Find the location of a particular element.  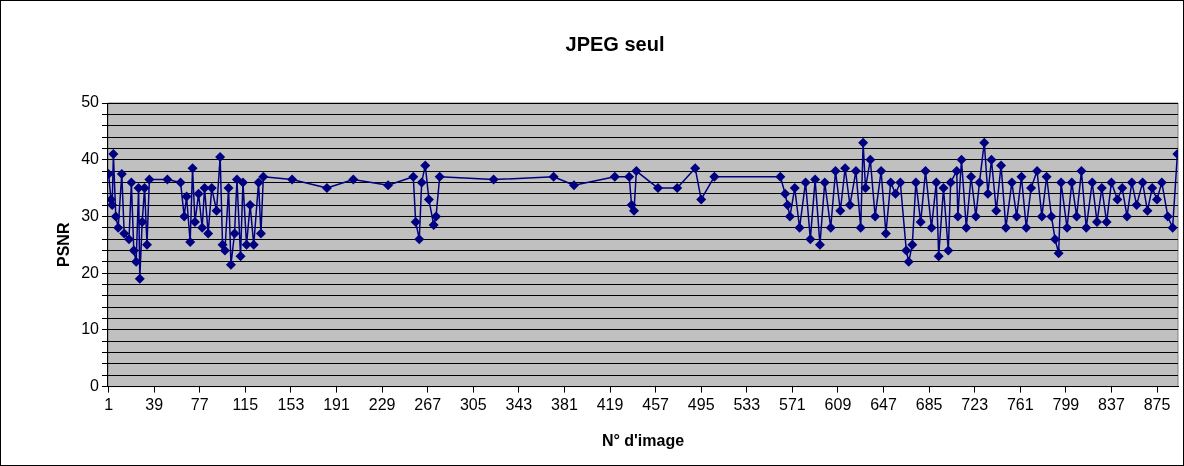

chart-title: JPEG seul is located at coordinates (615, 43).